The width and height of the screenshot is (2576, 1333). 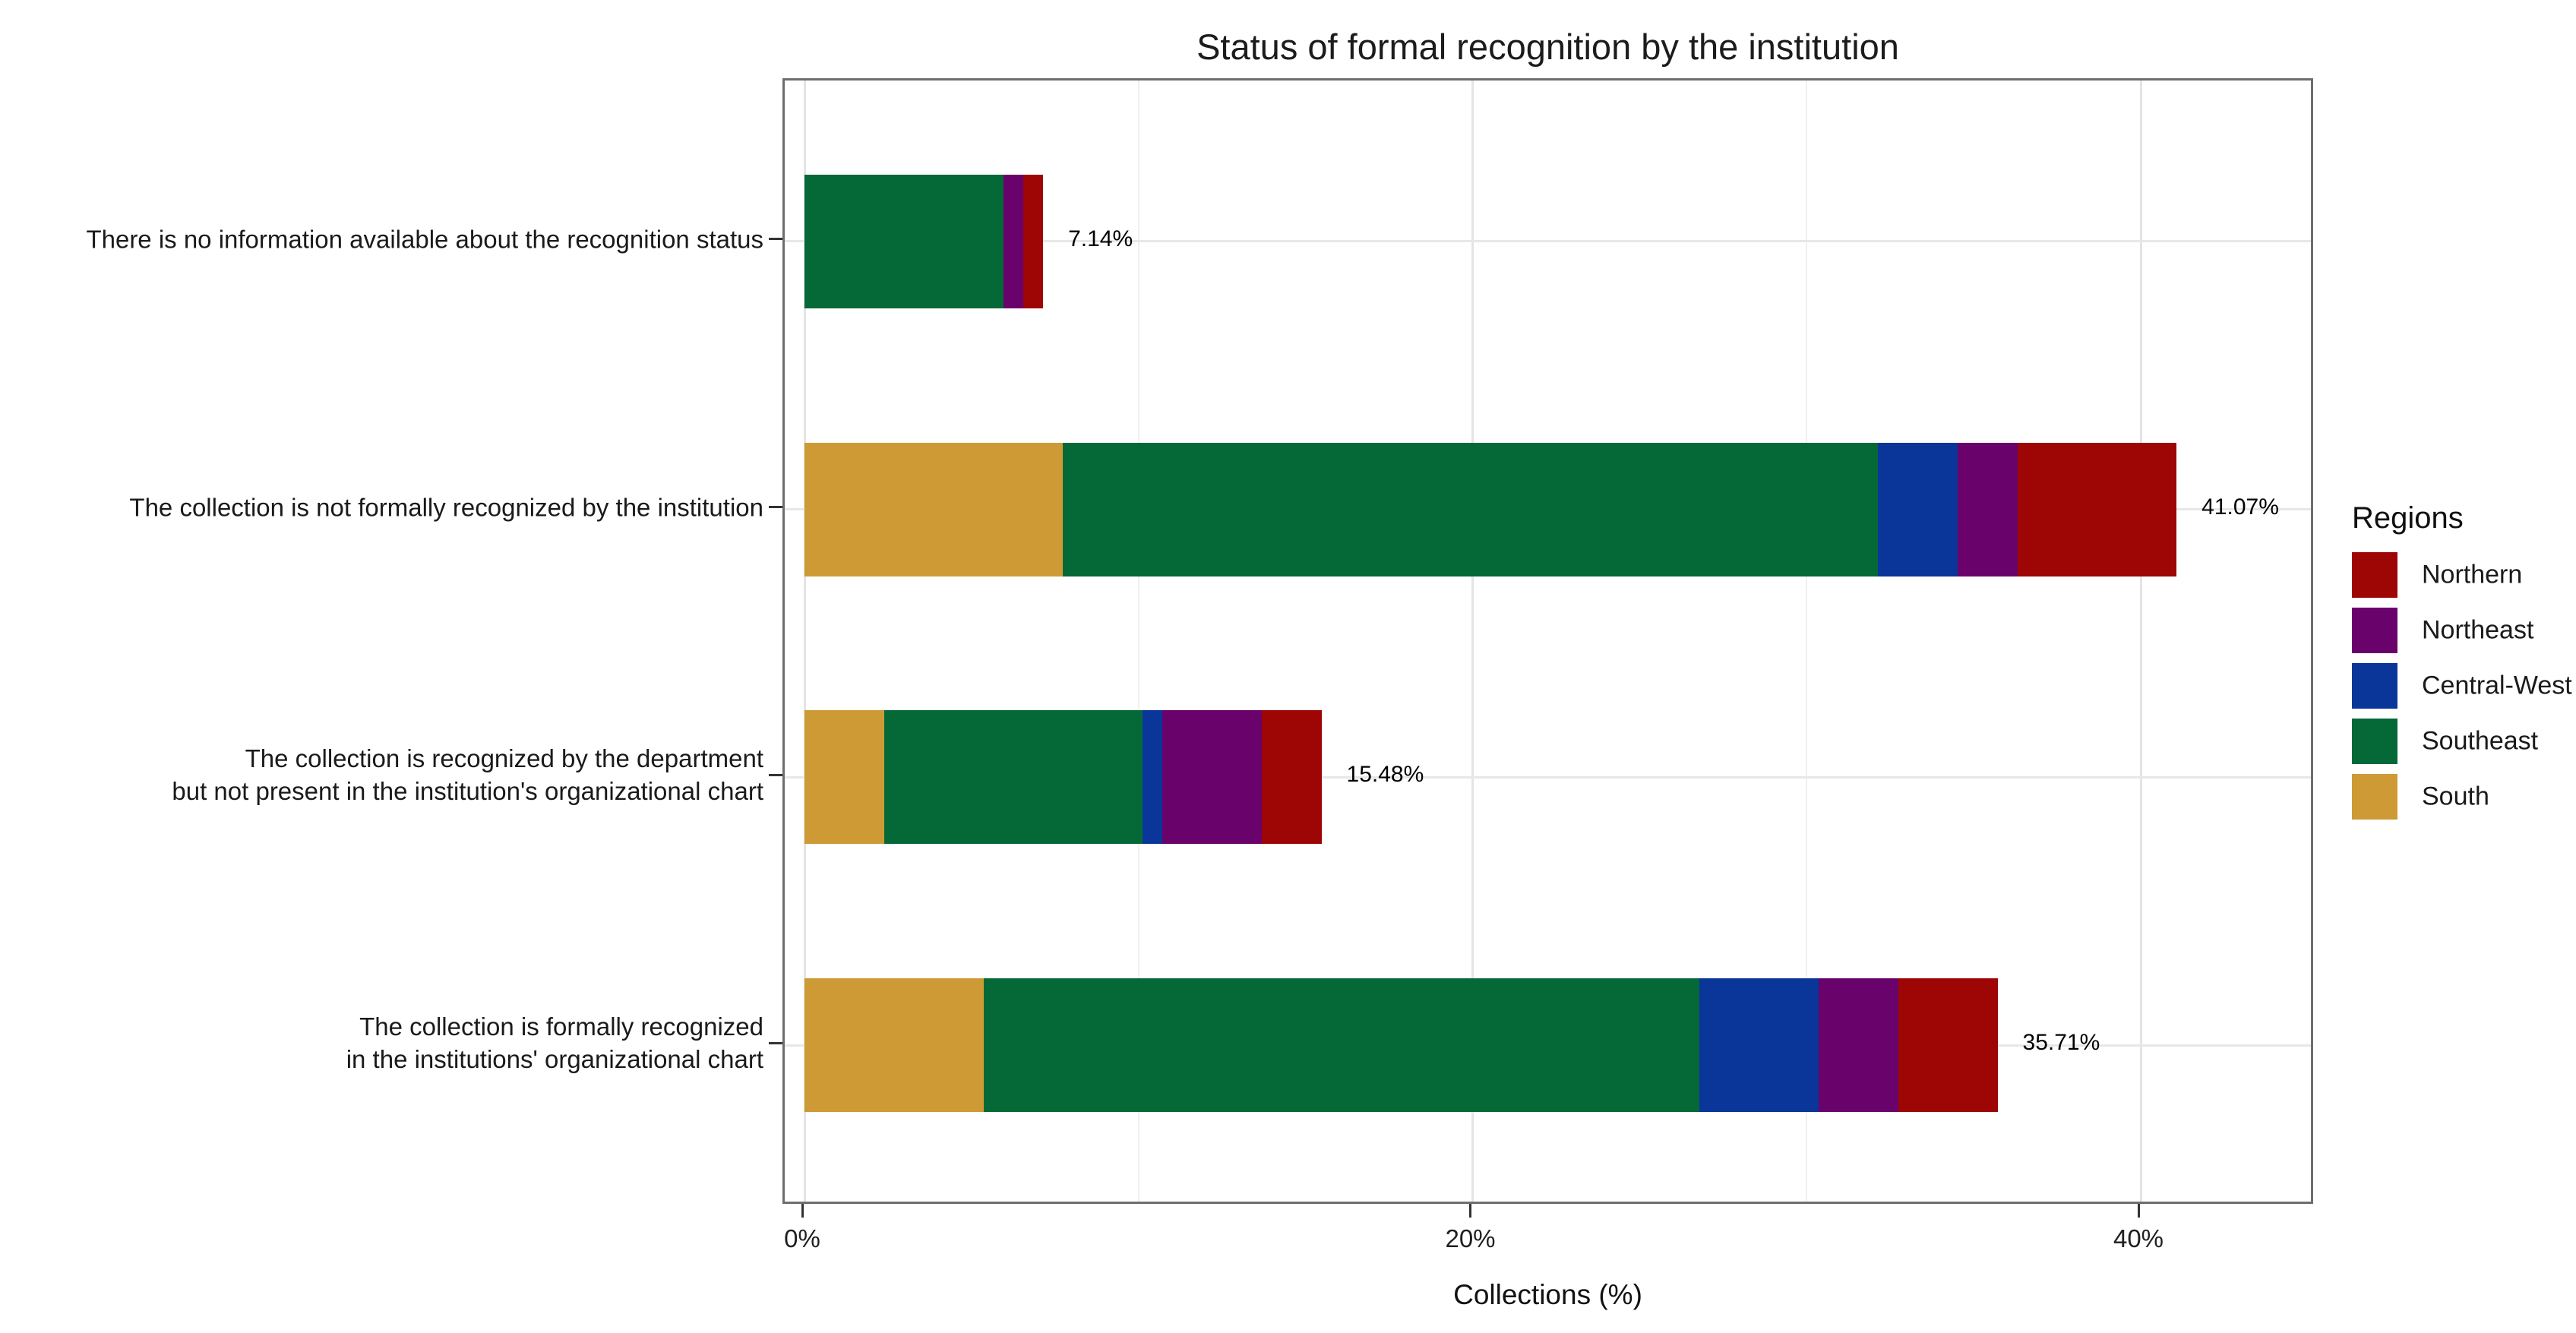 What do you see at coordinates (802, 1238) in the screenshot?
I see `x-tick-label: 0%` at bounding box center [802, 1238].